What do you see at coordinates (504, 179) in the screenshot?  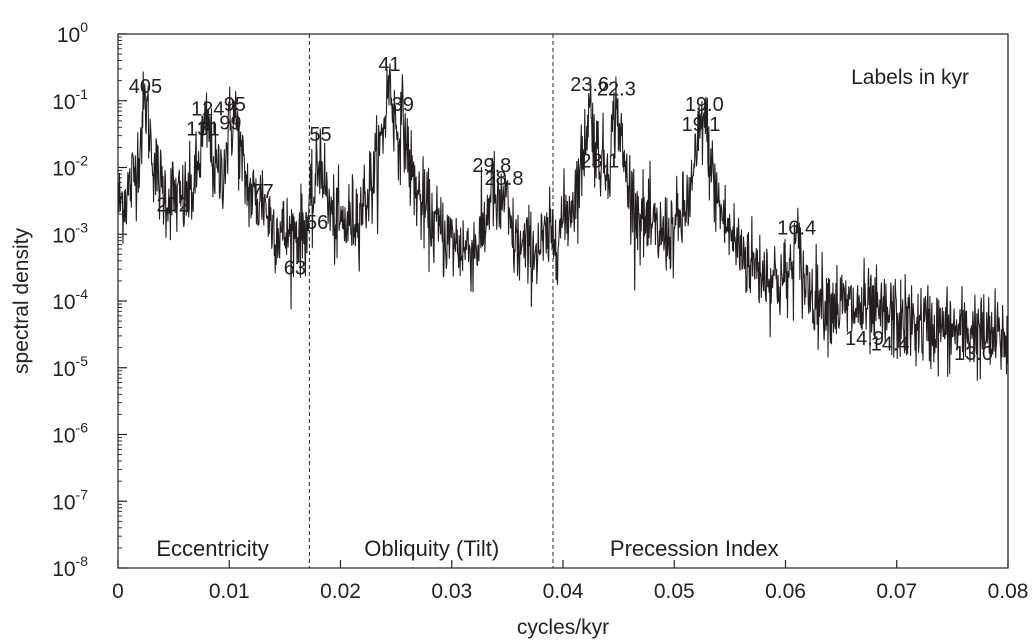 I see `peak-label-28-8: 28.8` at bounding box center [504, 179].